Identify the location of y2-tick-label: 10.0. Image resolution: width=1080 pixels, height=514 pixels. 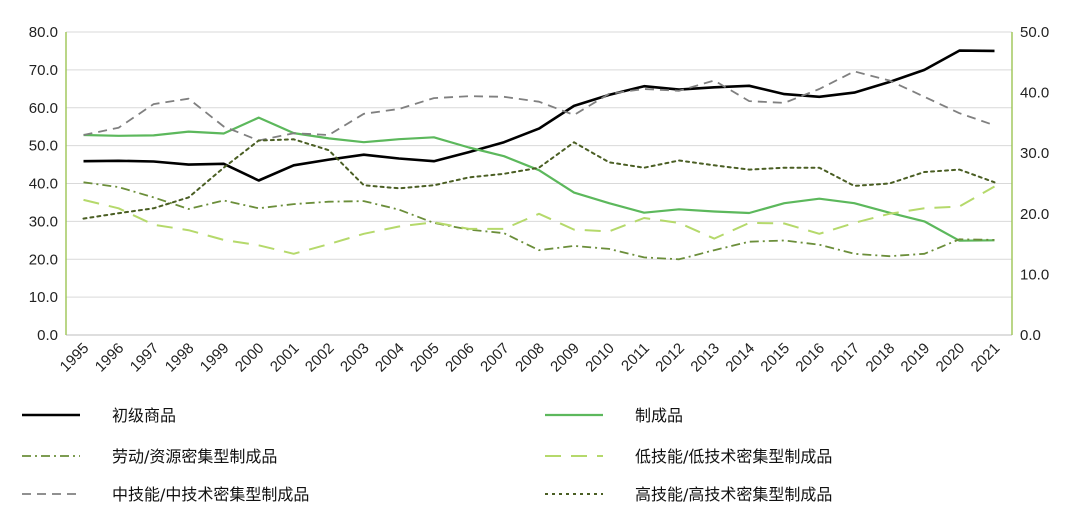
(1034, 274).